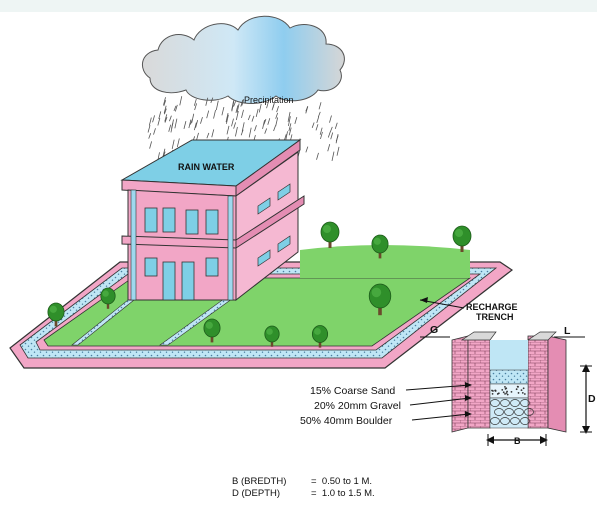 The image size is (597, 512). What do you see at coordinates (448, 385) in the screenshot?
I see `trench-cross-section: G L D B 15% Coarse Sand` at bounding box center [448, 385].